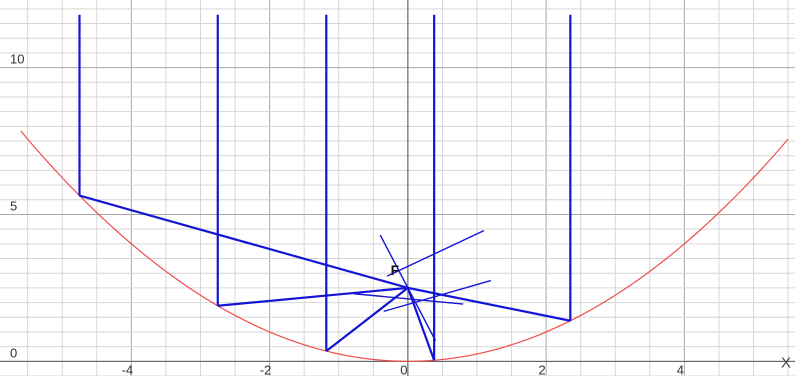  What do you see at coordinates (17, 59) in the screenshot?
I see `y-tick-label: 10` at bounding box center [17, 59].